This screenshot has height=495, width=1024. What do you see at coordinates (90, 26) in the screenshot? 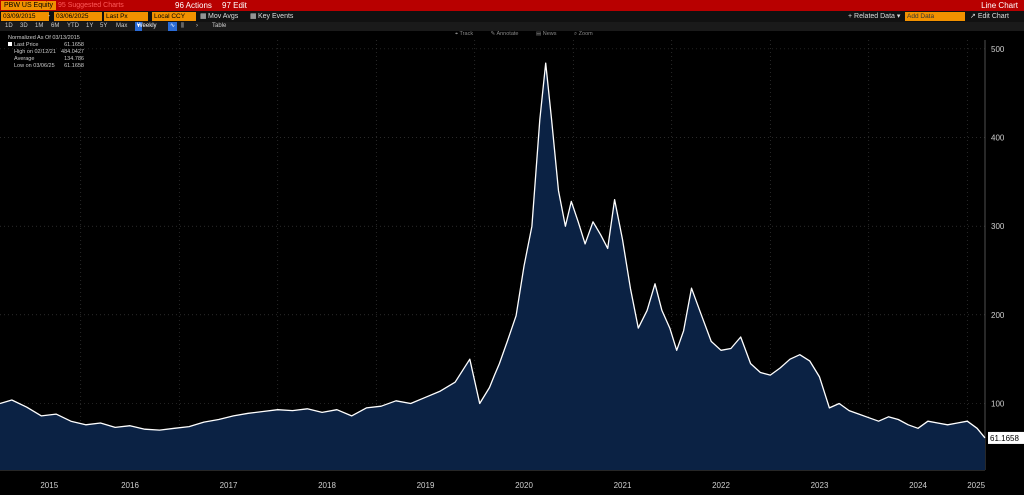
I see `range-1y: 1Y` at bounding box center [90, 26].